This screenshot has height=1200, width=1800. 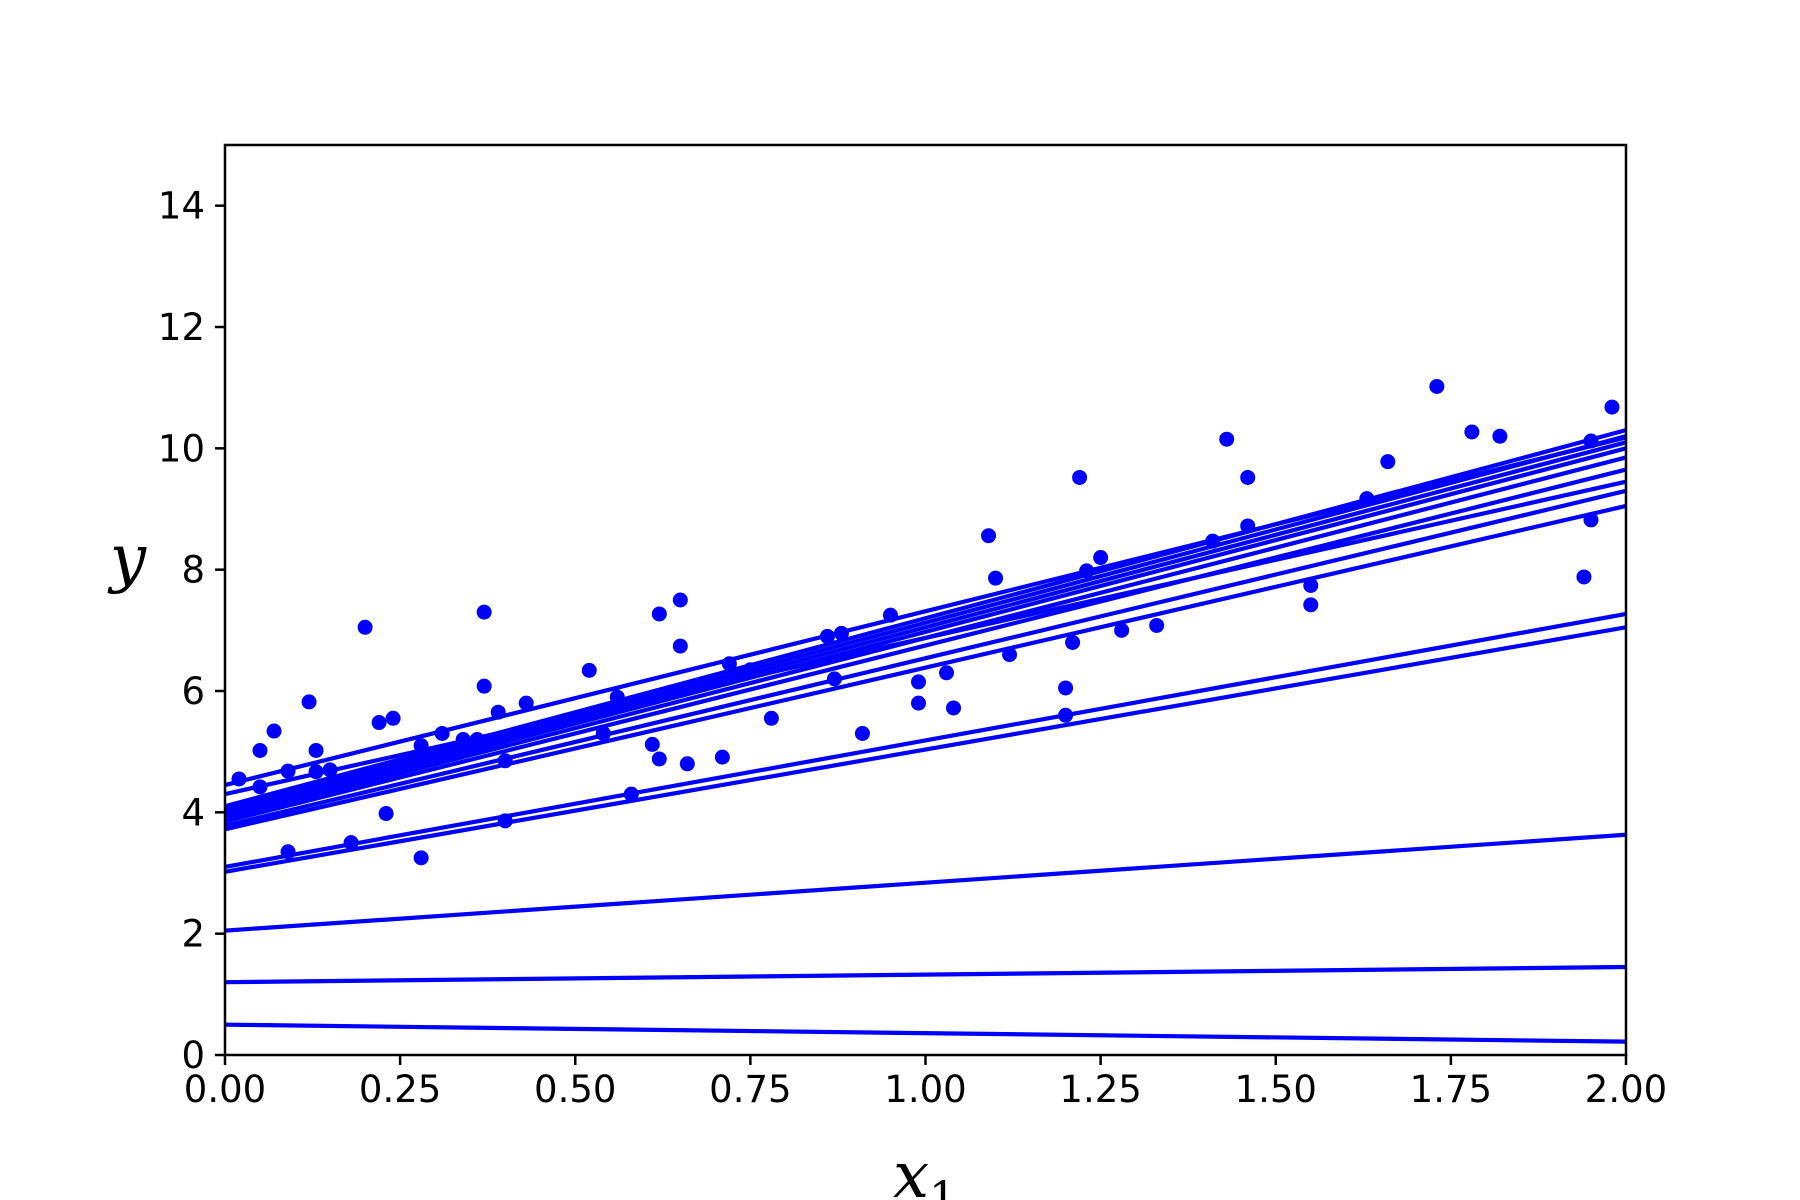 I want to click on y-tick-label: 14, so click(x=181, y=206).